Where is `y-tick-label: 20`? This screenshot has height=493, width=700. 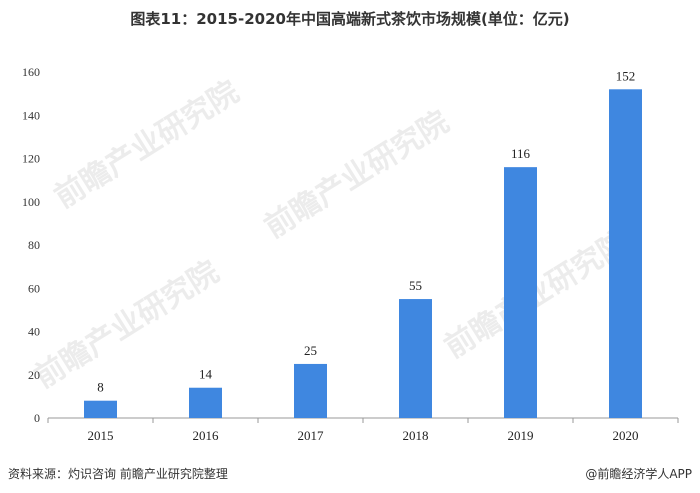
y-tick-label: 20 is located at coordinates (34, 375).